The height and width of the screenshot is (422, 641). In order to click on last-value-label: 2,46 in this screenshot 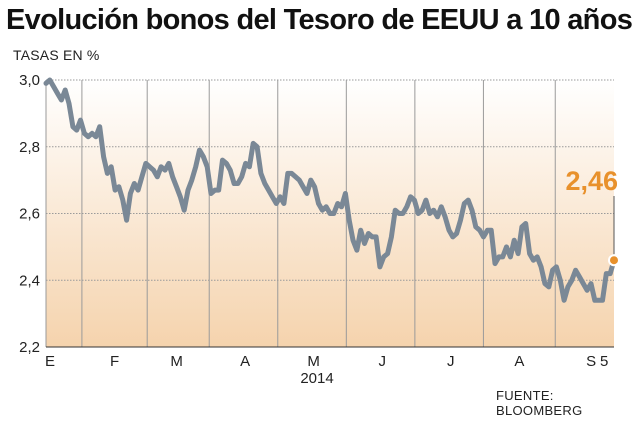, I will do `click(591, 181)`.